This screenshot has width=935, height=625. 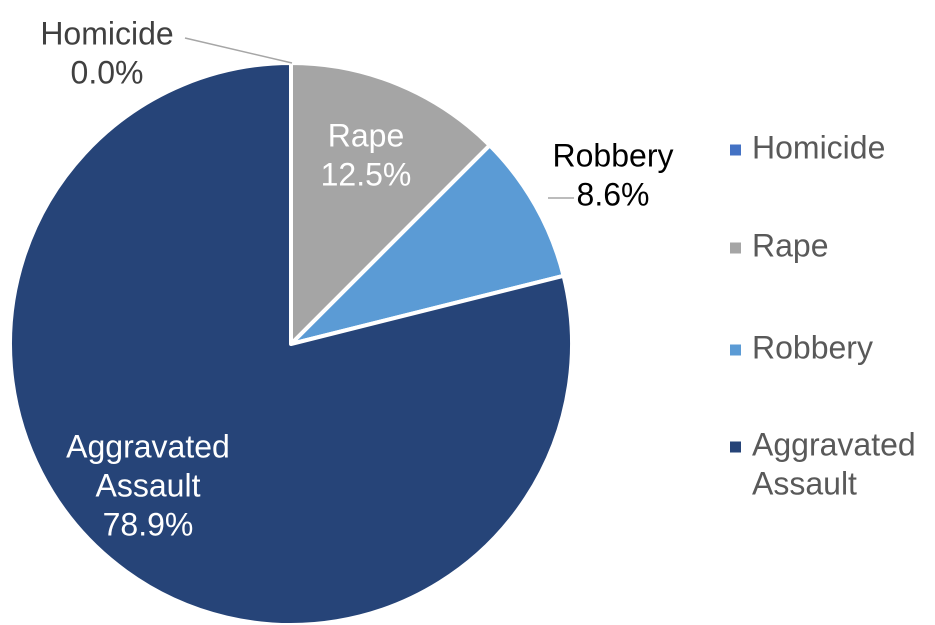 What do you see at coordinates (427, 244) in the screenshot?
I see `pie-slice-robbery` at bounding box center [427, 244].